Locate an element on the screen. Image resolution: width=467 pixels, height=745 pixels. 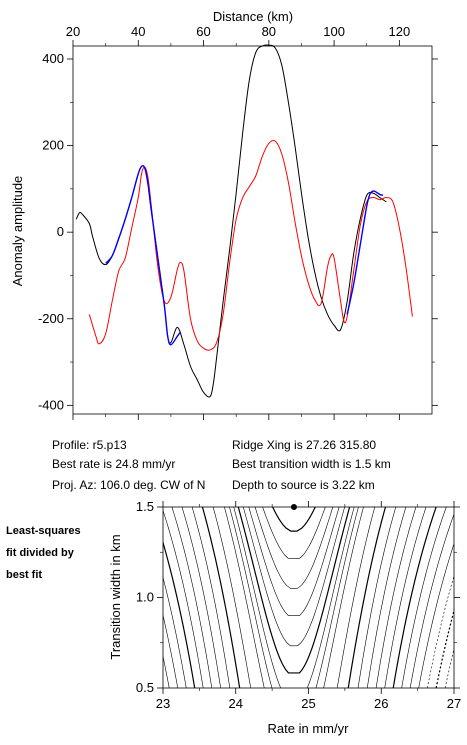
contour-x-axis-title: Rate in mm/yr is located at coordinates (309, 728).